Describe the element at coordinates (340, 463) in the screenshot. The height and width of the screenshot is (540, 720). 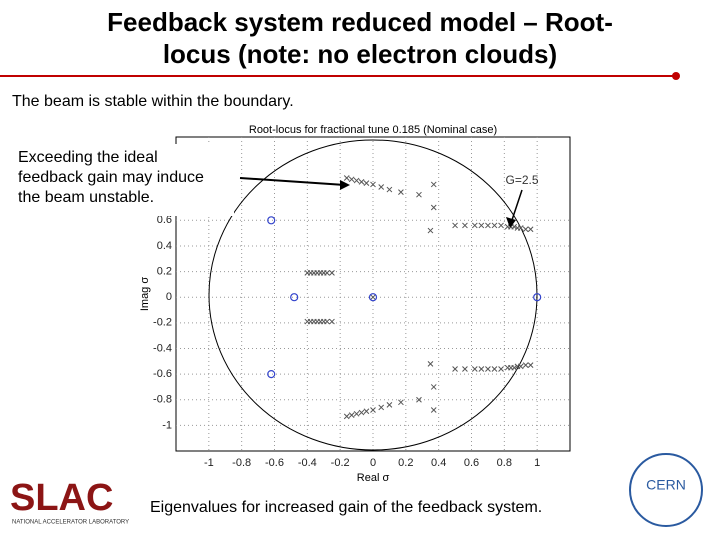
I see `x-tick-label: -0.2` at that location.